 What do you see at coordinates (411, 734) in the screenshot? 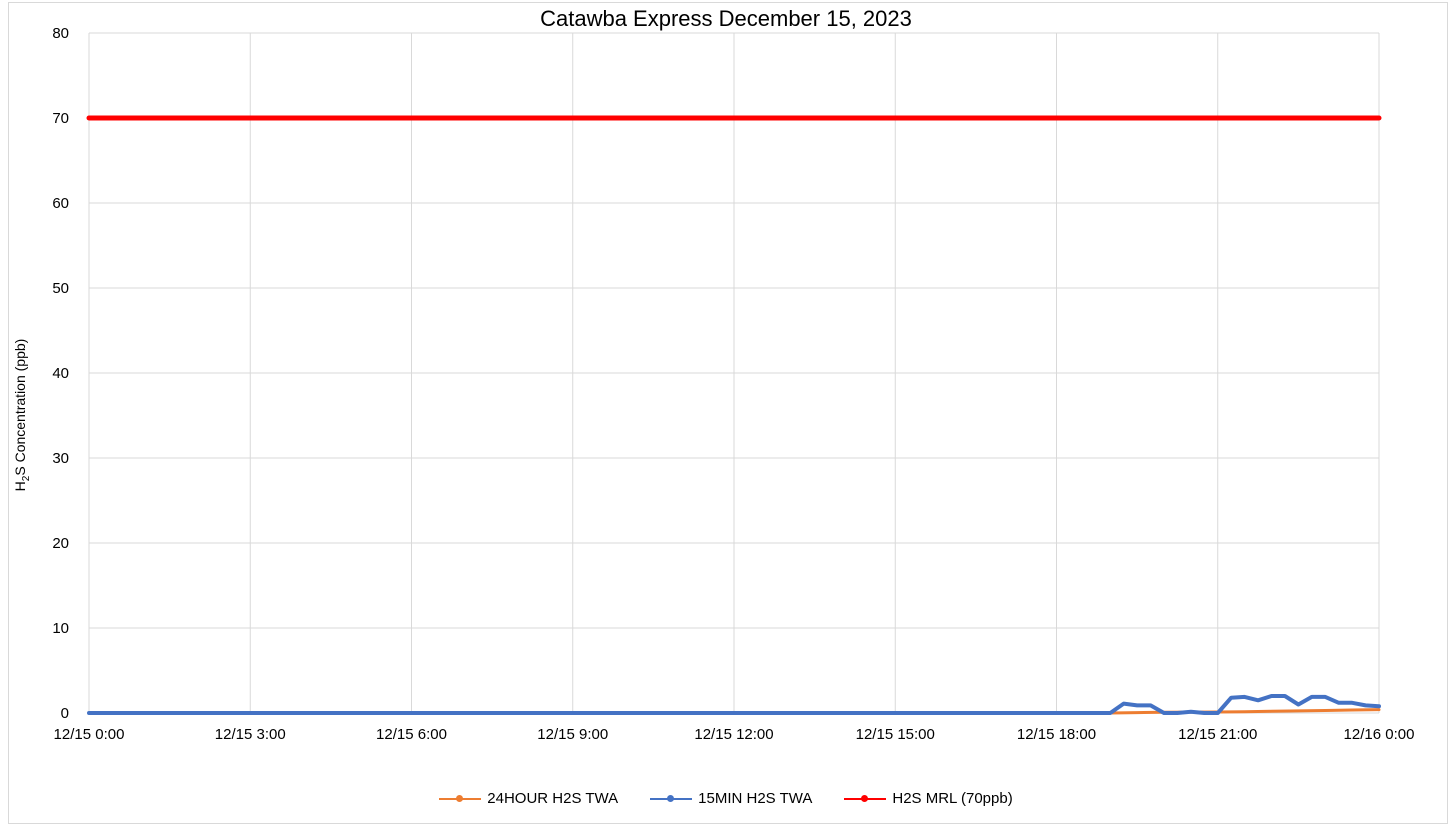
I see `x-tick-label: 12/15 6:00` at bounding box center [411, 734].